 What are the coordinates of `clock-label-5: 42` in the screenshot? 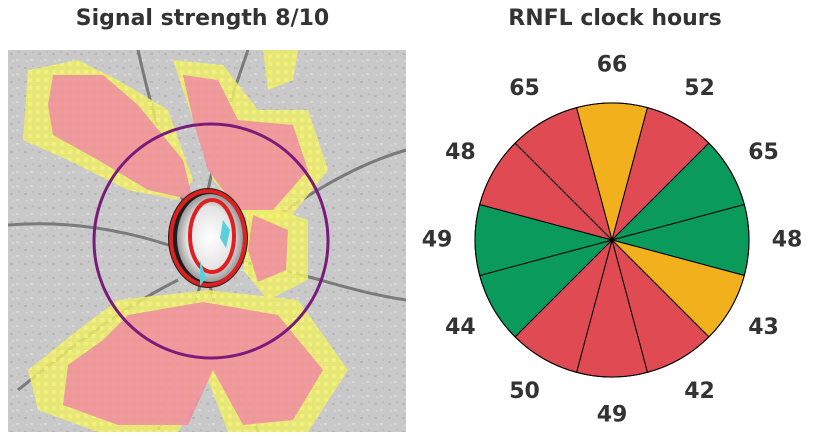 It's located at (699, 391).